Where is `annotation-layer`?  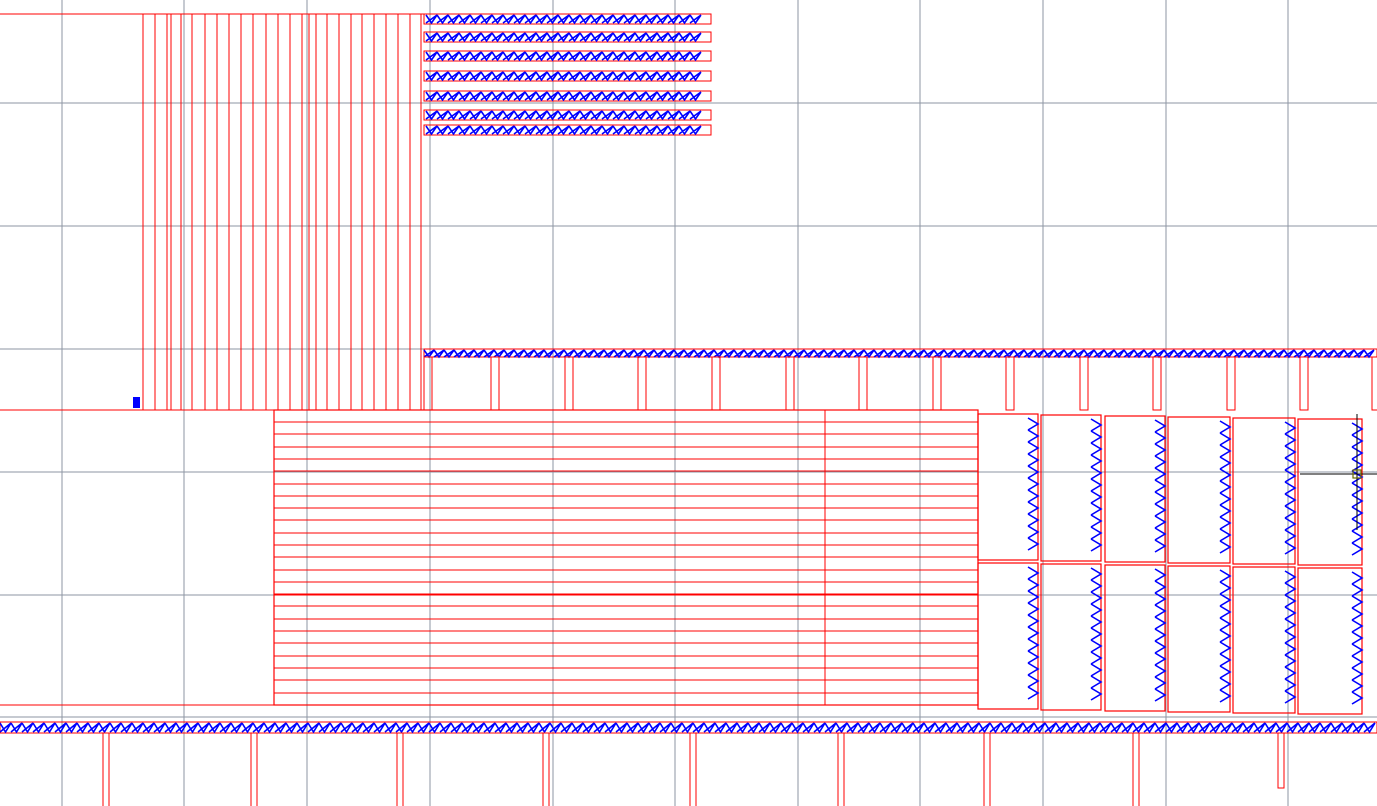 annotation-layer is located at coordinates (755, 463).